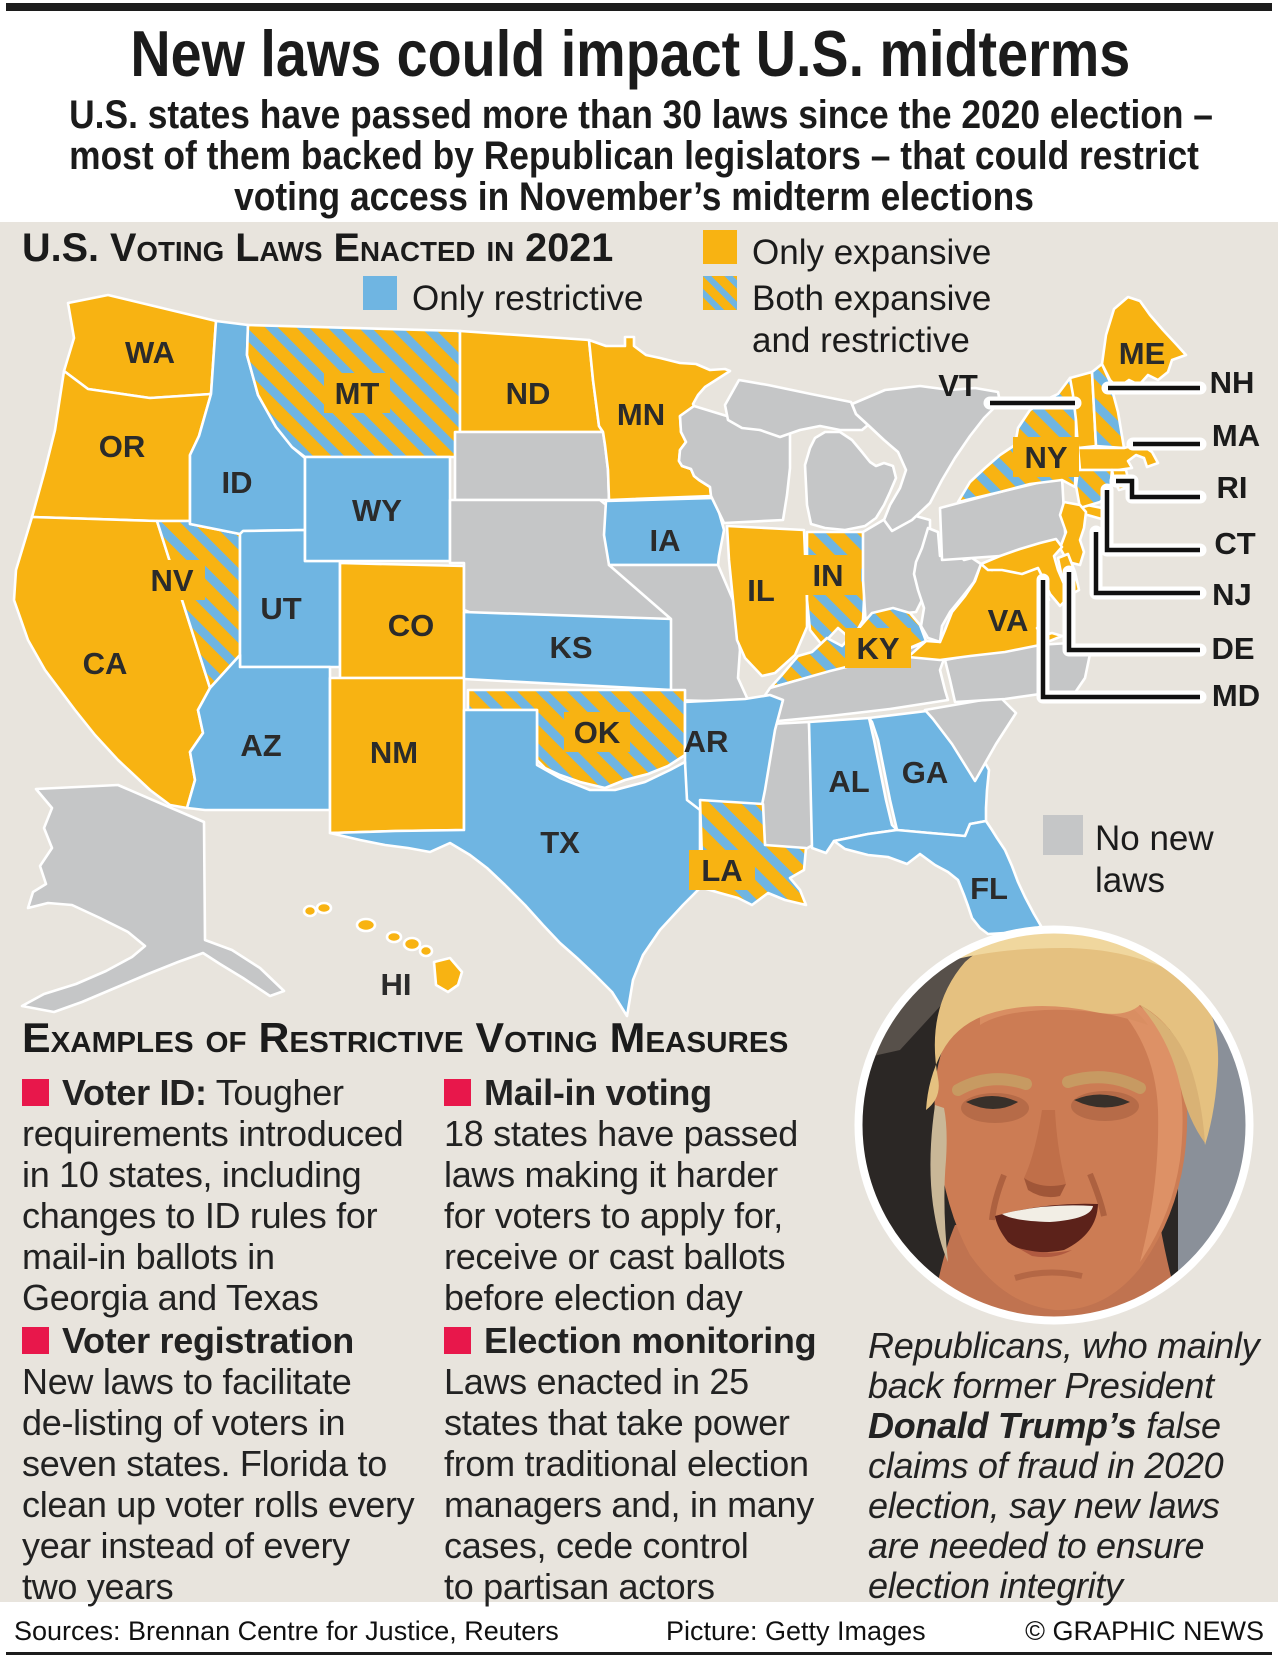 This screenshot has height=1662, width=1278. Describe the element at coordinates (1236, 695) in the screenshot. I see `svg-text: MD` at that location.